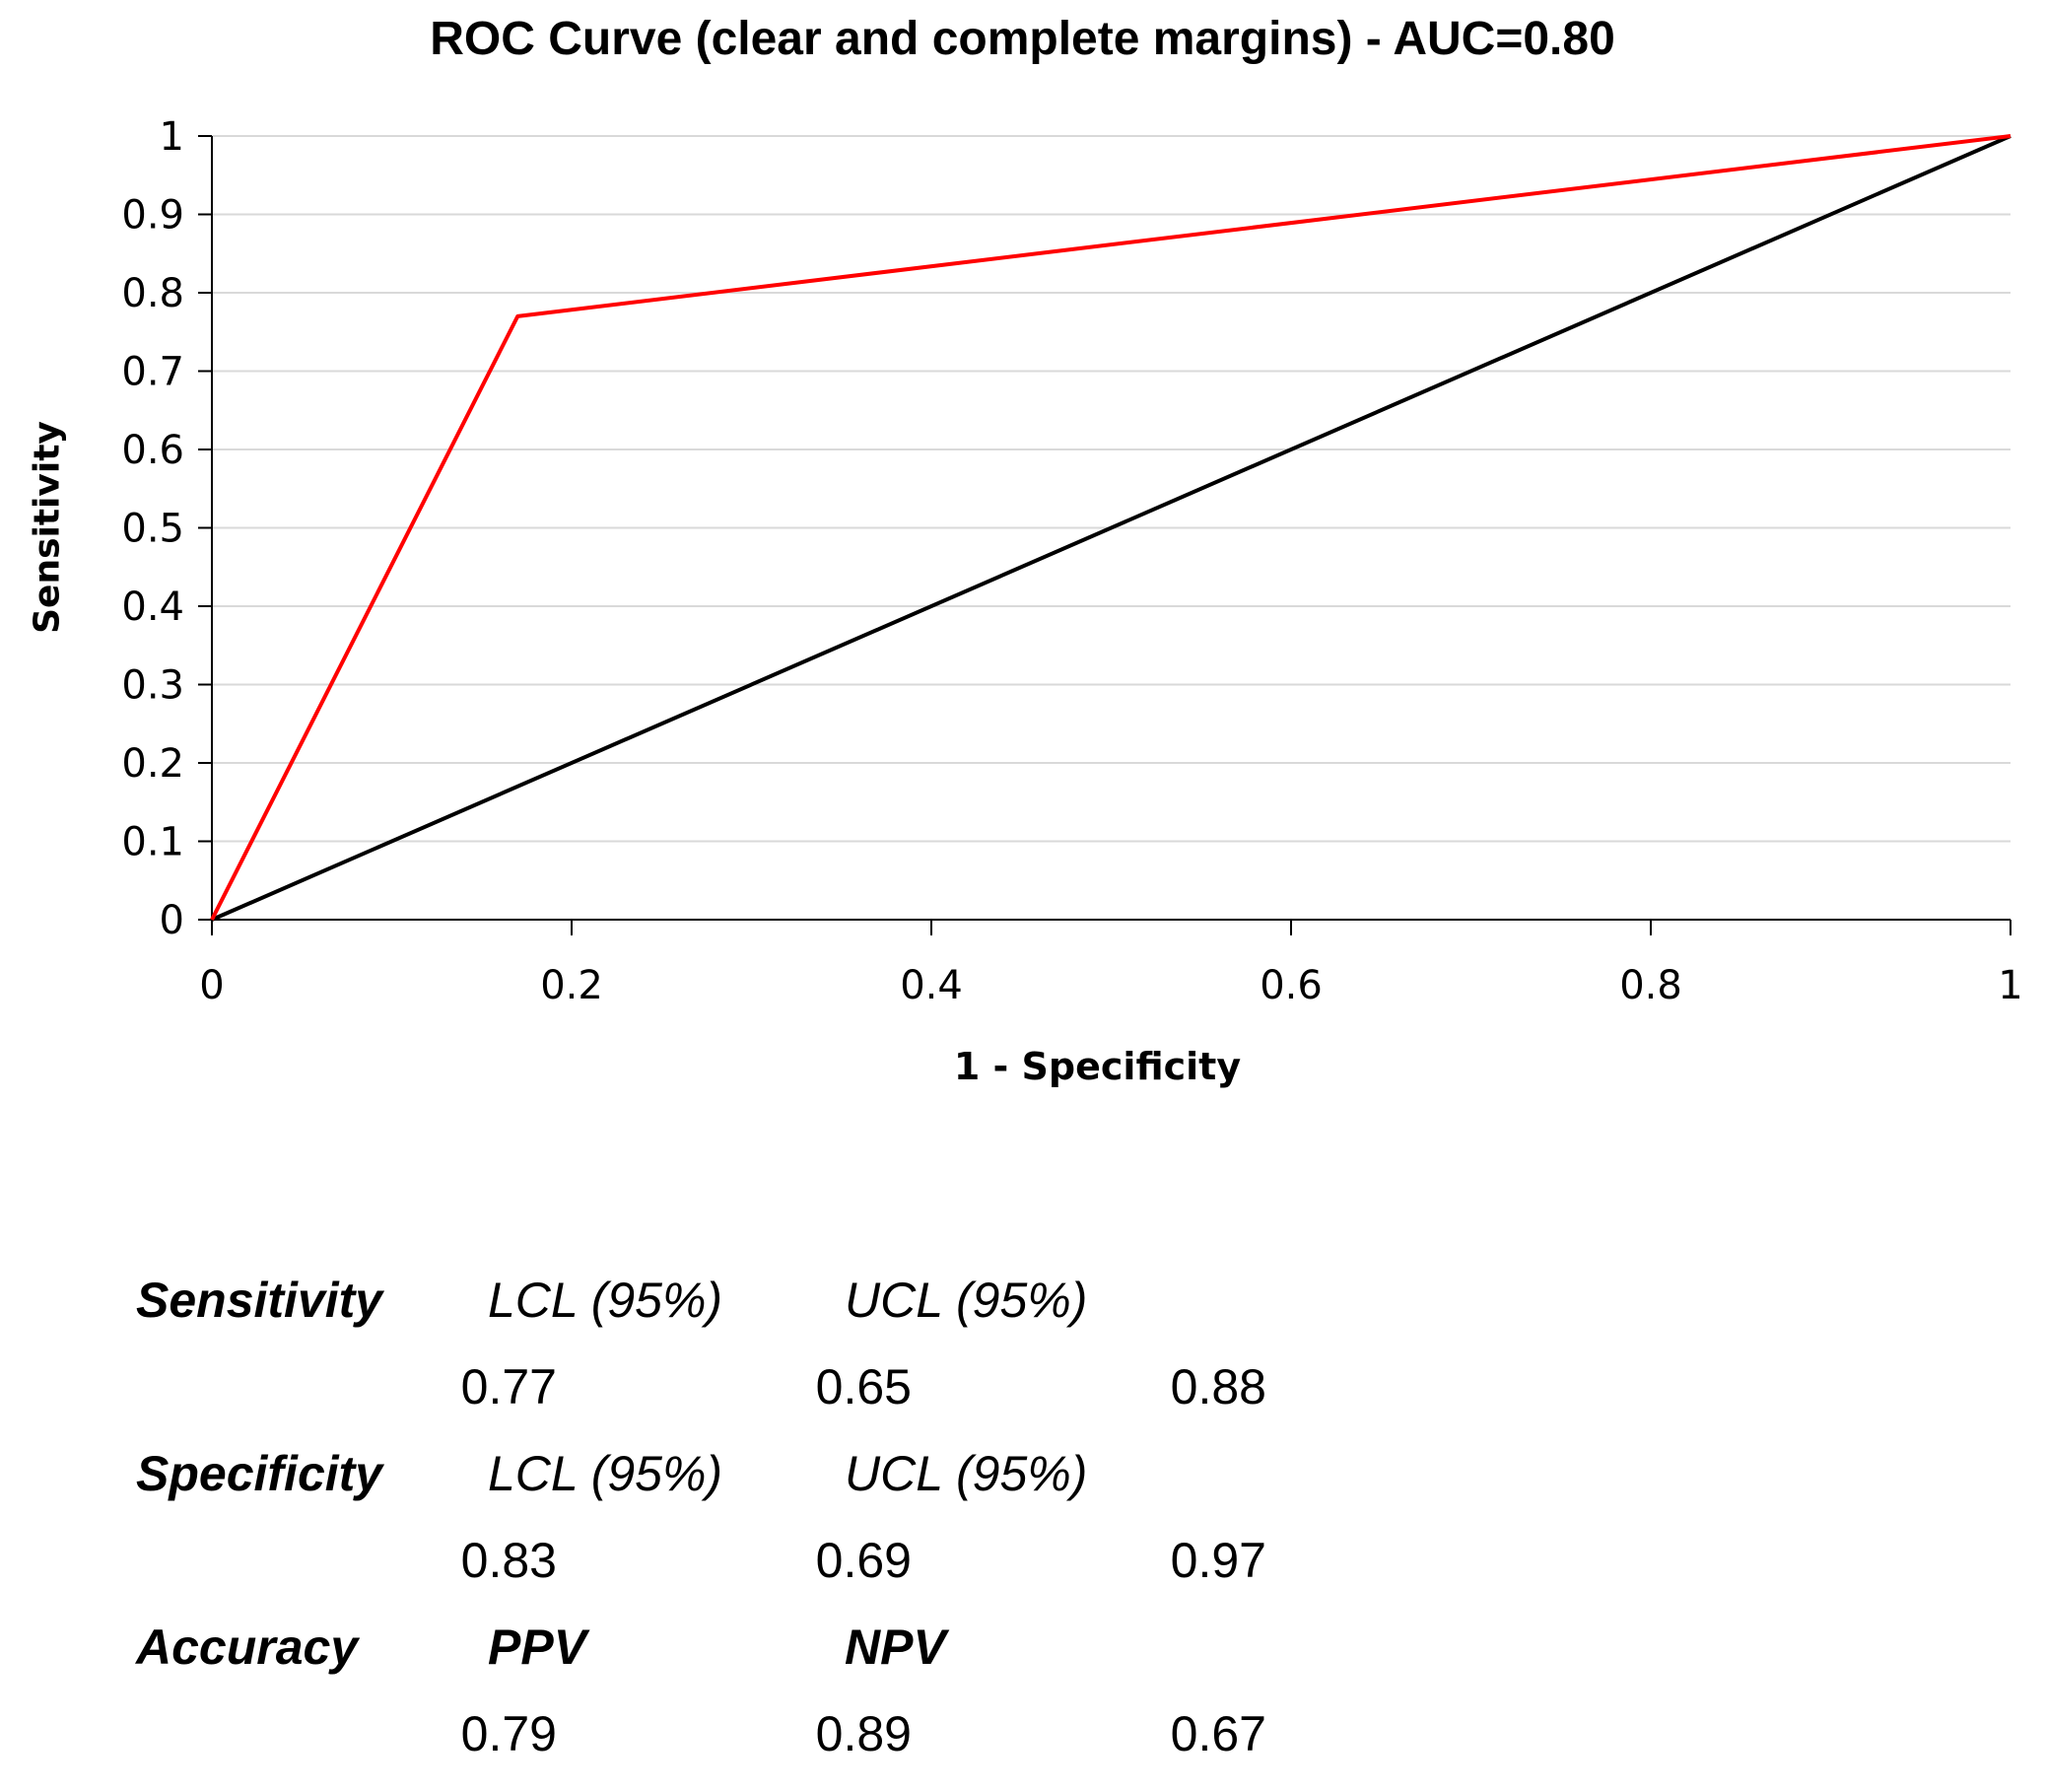  What do you see at coordinates (152, 607) in the screenshot?
I see `y-tick-label: 0.4` at bounding box center [152, 607].